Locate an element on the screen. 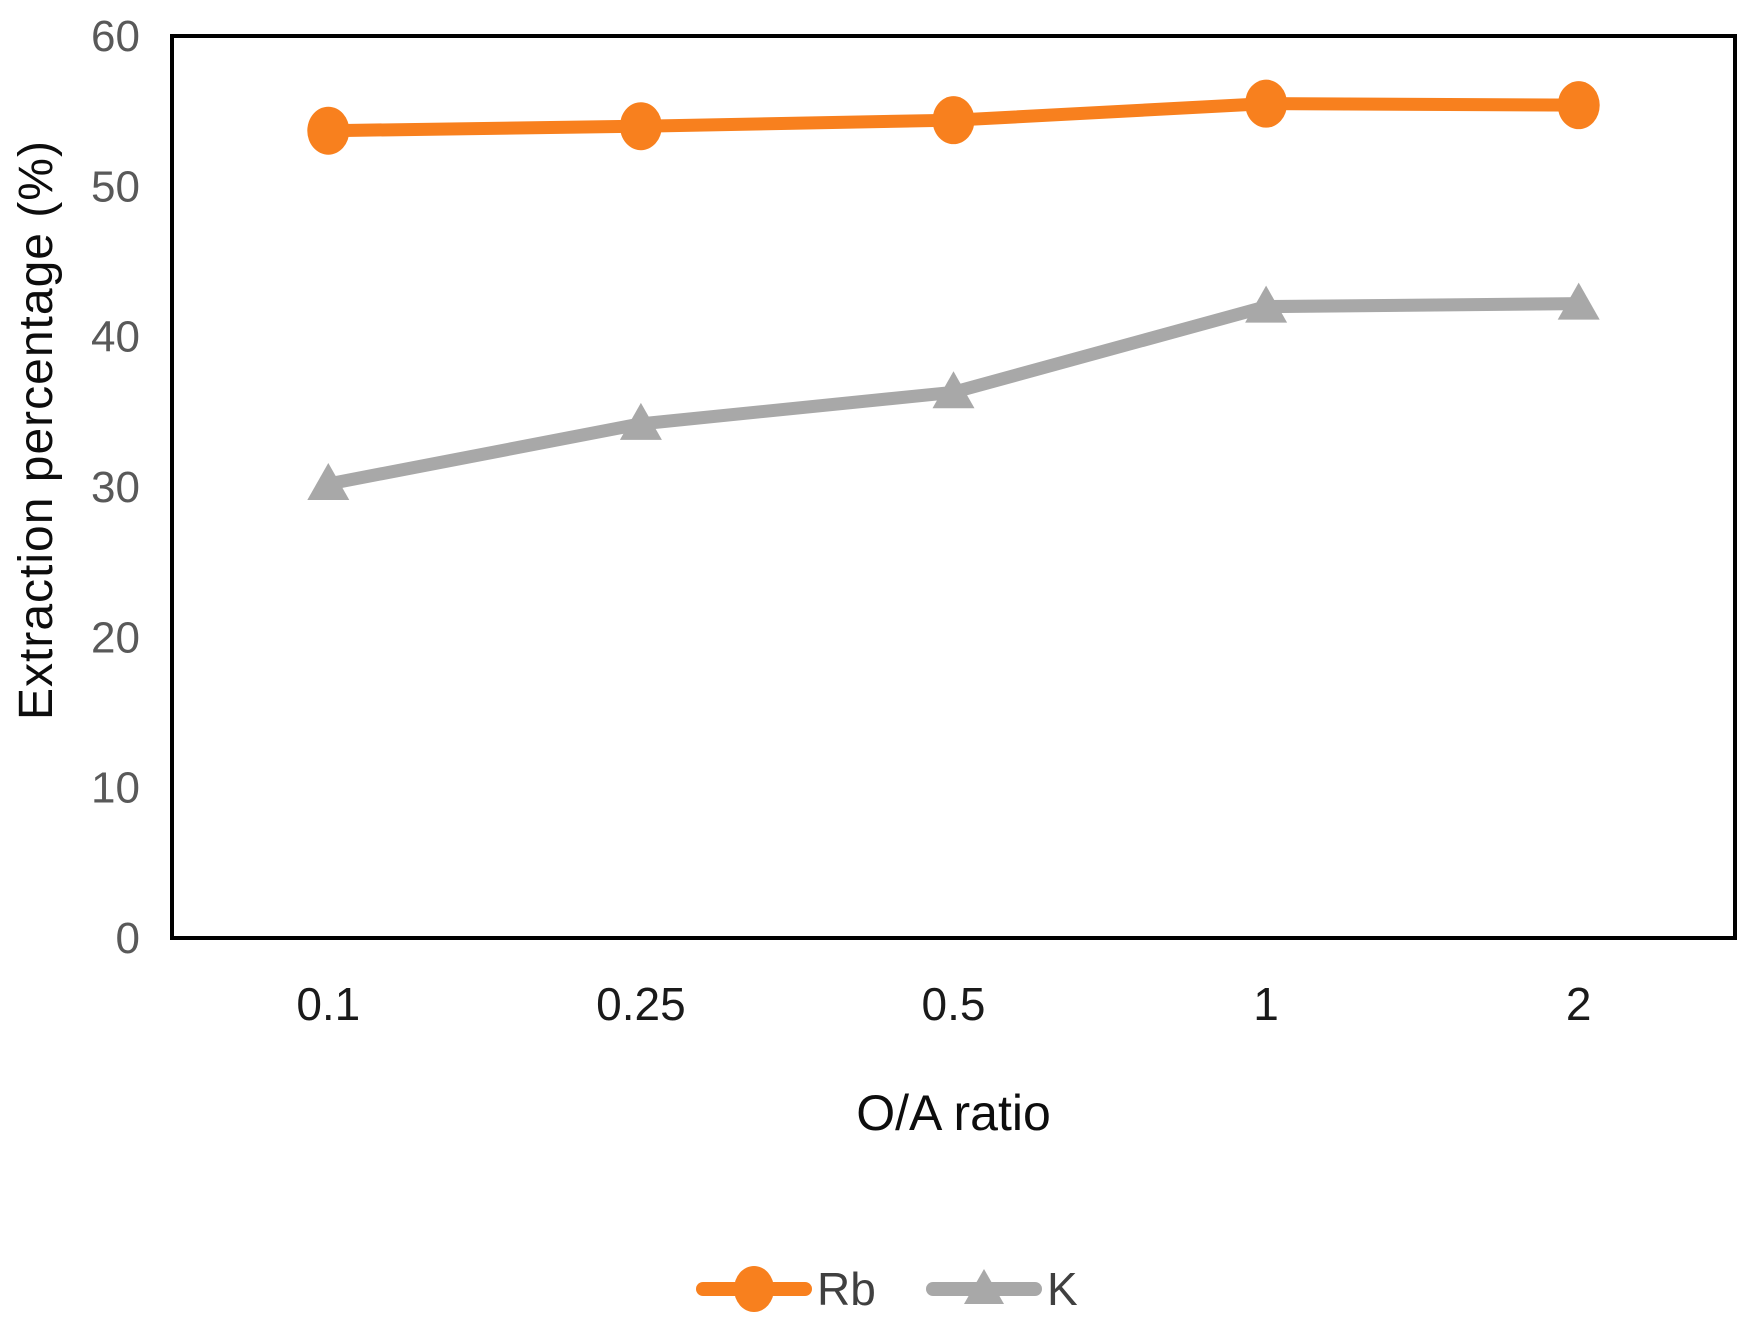 The image size is (1763, 1331). y-tick-label: 40 is located at coordinates (115, 337).